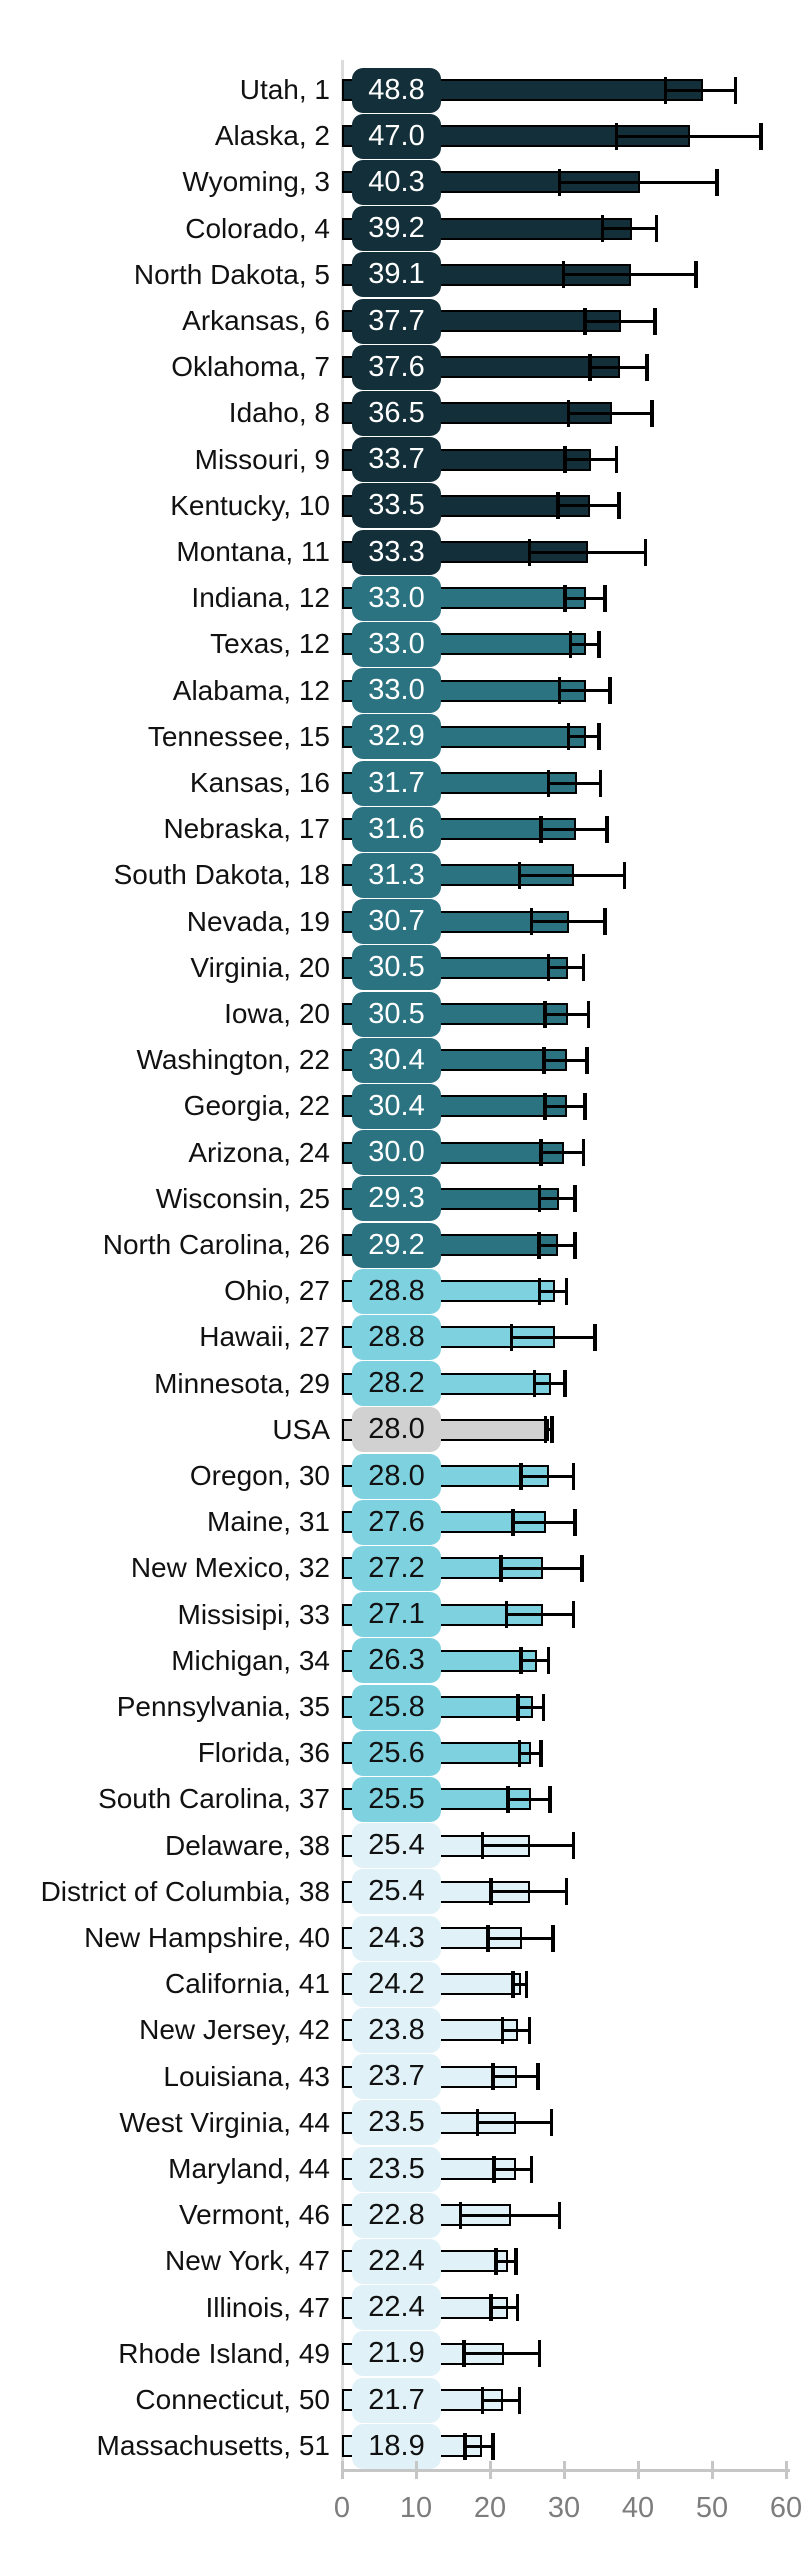 The height and width of the screenshot is (2560, 810). What do you see at coordinates (396, 182) in the screenshot?
I see `value-pill: 40.3` at bounding box center [396, 182].